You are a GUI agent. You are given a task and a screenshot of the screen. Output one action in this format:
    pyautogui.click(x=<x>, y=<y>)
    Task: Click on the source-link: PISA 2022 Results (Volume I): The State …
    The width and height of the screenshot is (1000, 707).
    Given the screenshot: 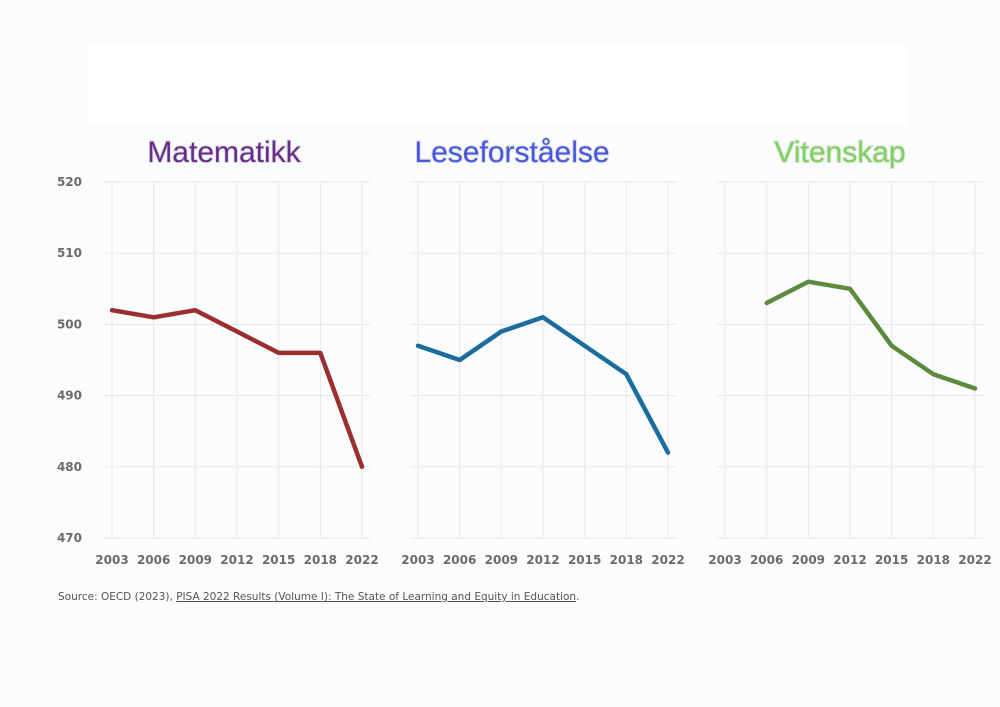 What is the action you would take?
    pyautogui.click(x=376, y=597)
    